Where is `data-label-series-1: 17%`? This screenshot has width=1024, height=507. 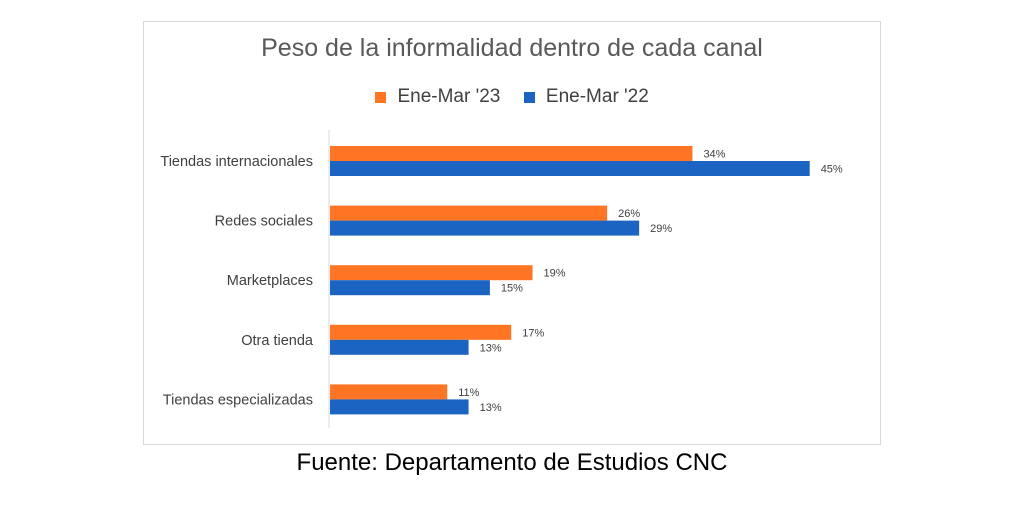
data-label-series-1: 17% is located at coordinates (533, 333).